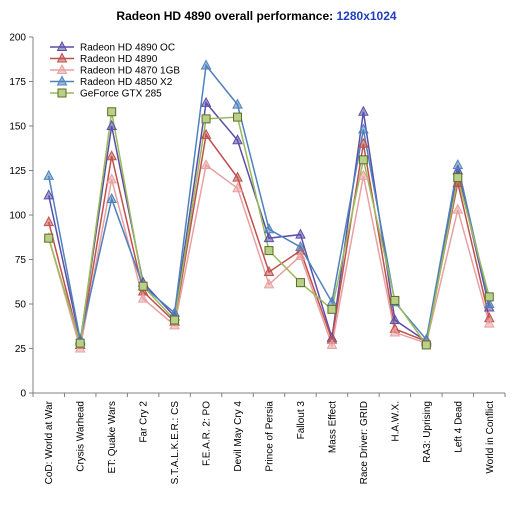  Describe the element at coordinates (17, 171) in the screenshot. I see `y-tick-label: 125` at that location.